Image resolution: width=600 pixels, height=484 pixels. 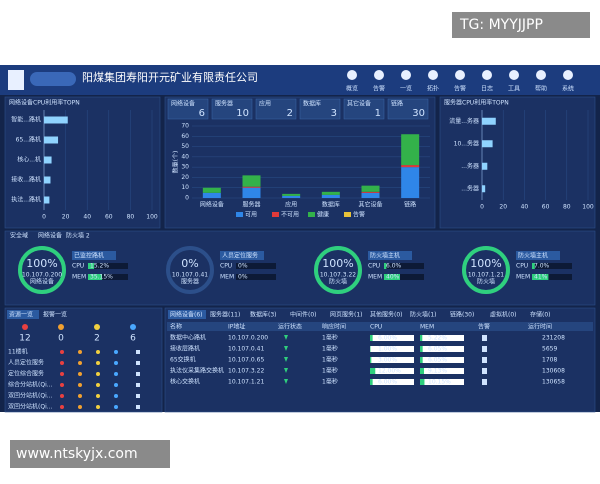 What do you see at coordinates (378, 113) in the screenshot?
I see `stat-value: 1` at bounding box center [378, 113].